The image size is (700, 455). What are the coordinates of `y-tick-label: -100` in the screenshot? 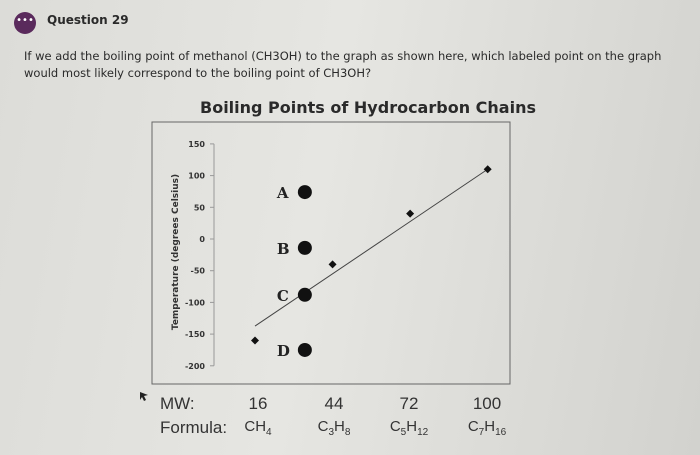 It's located at (195, 302).